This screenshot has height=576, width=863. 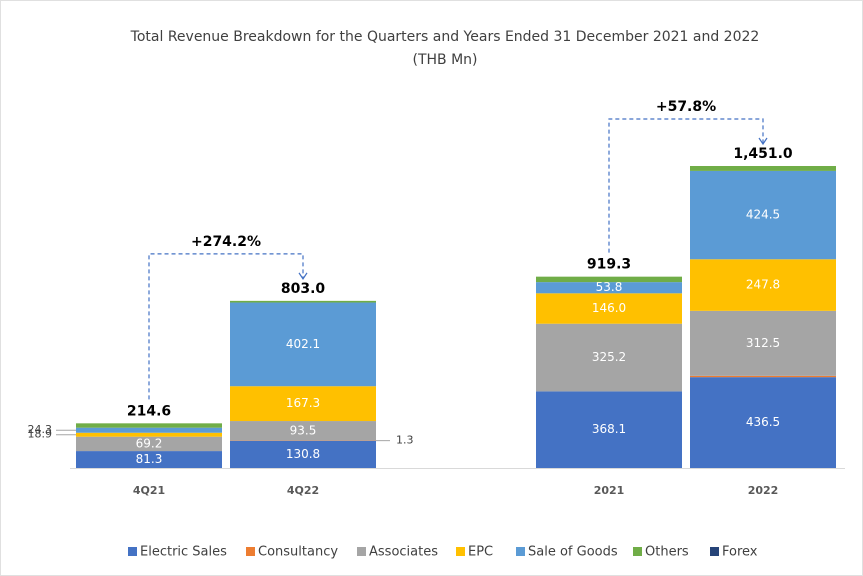 I want to click on data-label: 312.5, so click(x=763, y=343).